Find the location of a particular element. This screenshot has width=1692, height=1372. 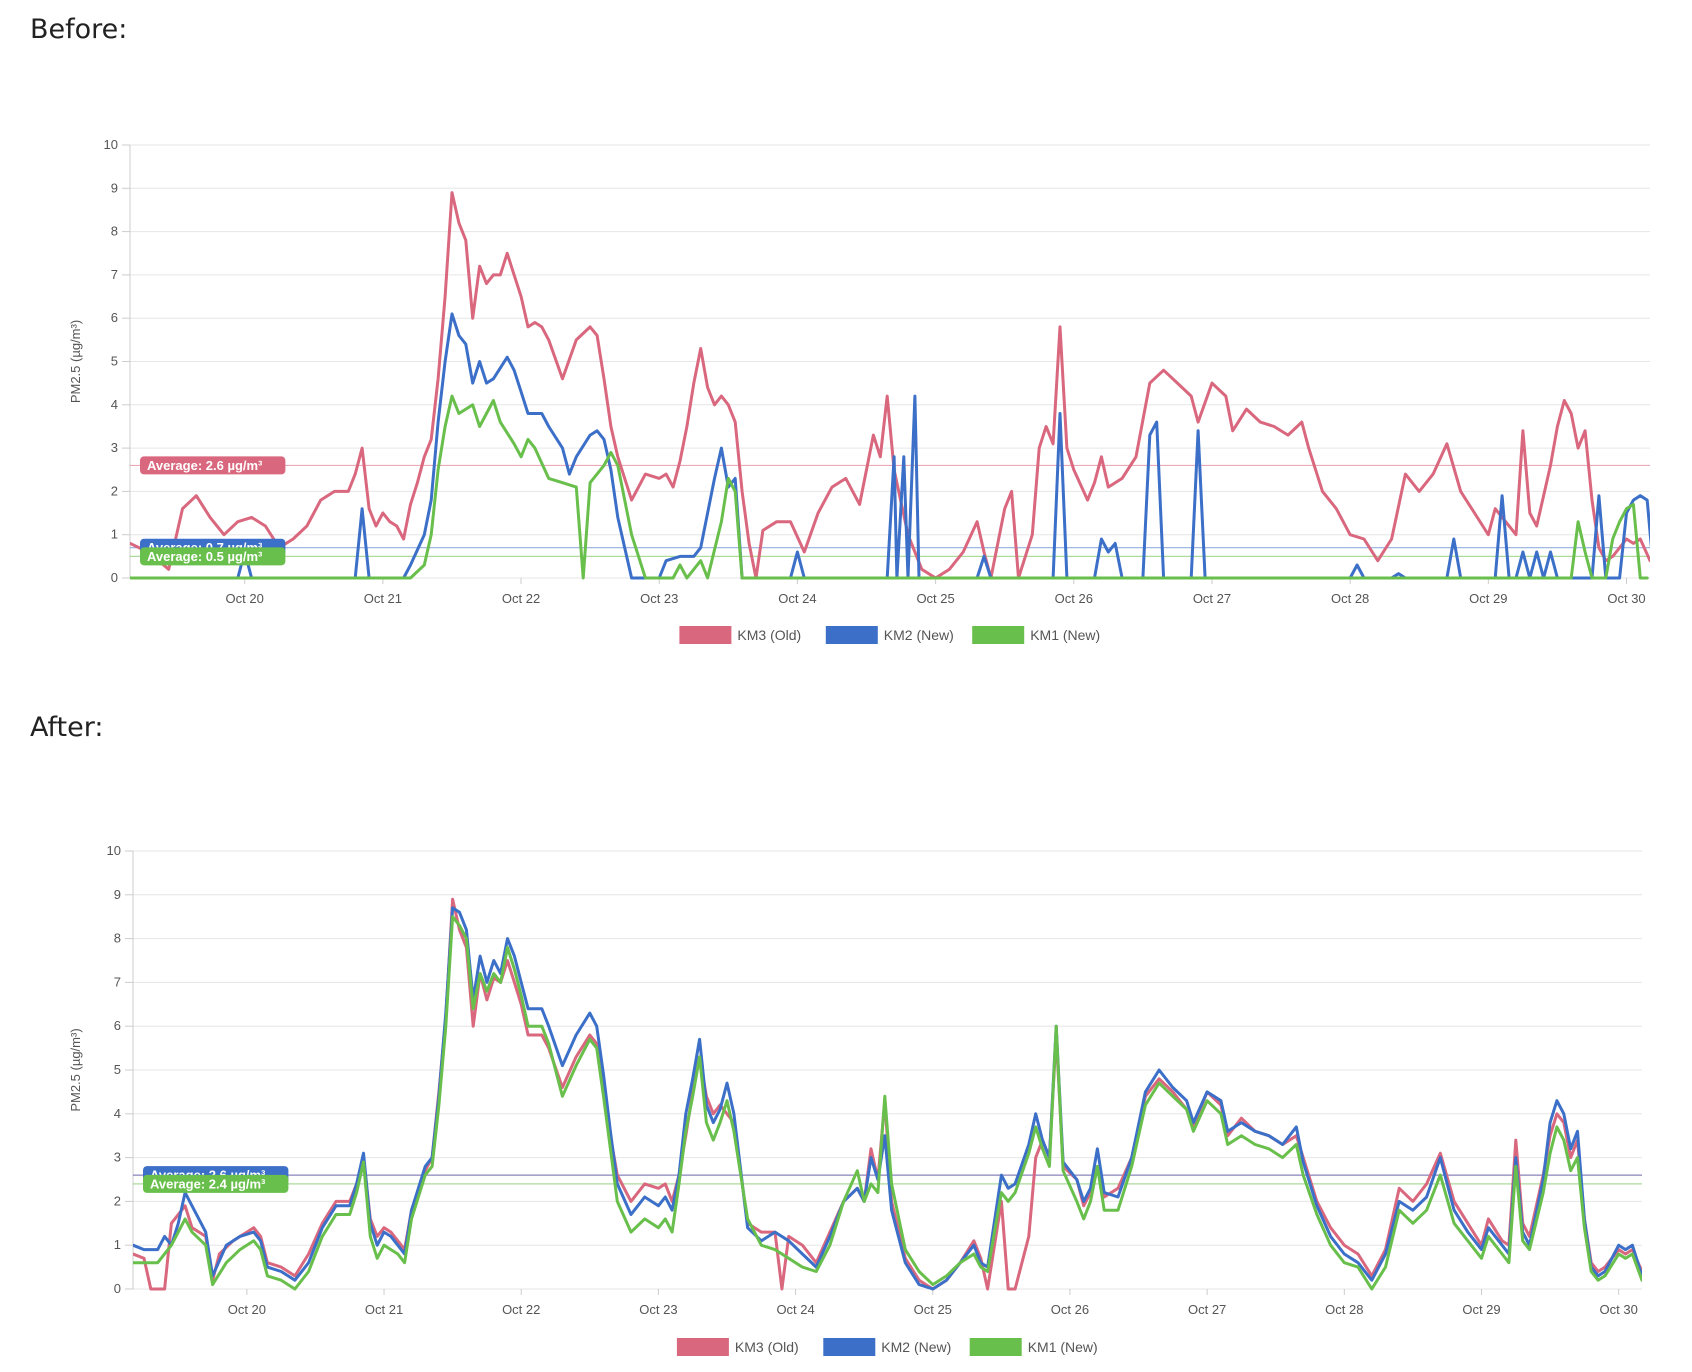

before-heading: Before: is located at coordinates (79, 29).